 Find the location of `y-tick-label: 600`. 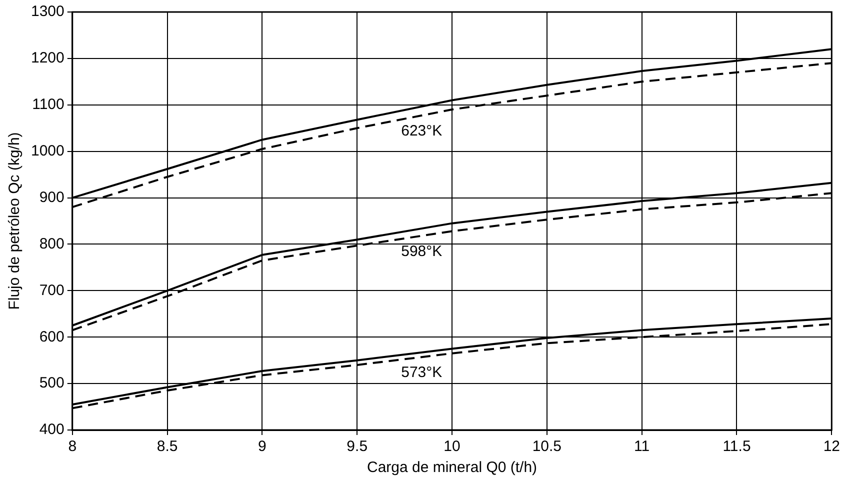

y-tick-label: 600 is located at coordinates (51, 337).